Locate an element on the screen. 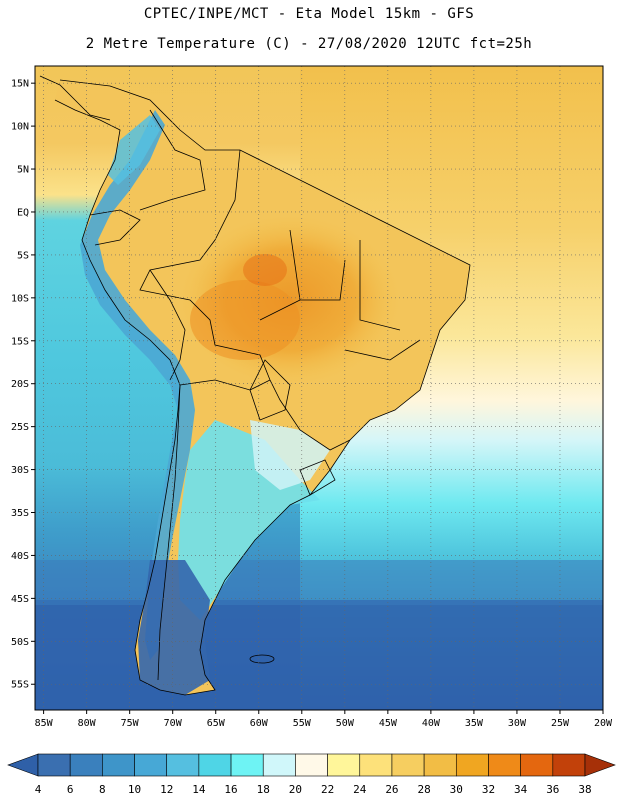  temperature-colorbar: 4 6 8 10 12 14 16 18 20 22 24 26 28 30 32 34 36 38 is located at coordinates (311, 774).